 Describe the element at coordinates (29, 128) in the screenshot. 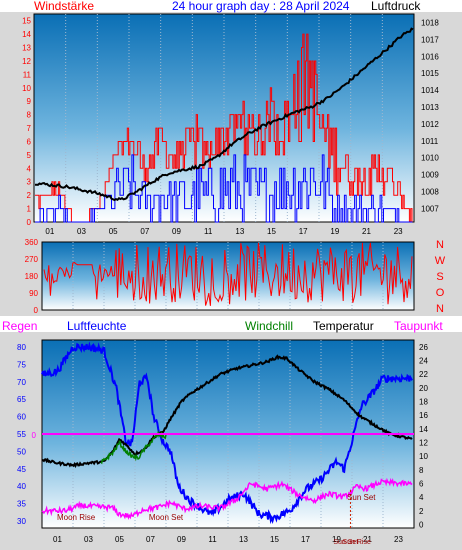

I see `wind-tick-label: 7` at that location.